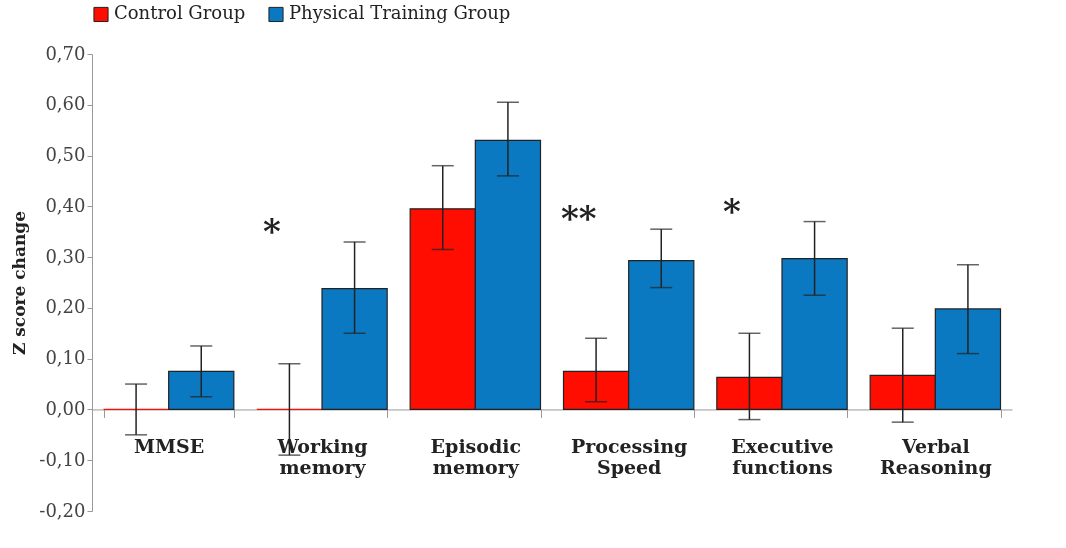 This screenshot has height=548, width=1066. What do you see at coordinates (935, 456) in the screenshot?
I see `x-tick-label: Verbal Reasoning` at bounding box center [935, 456].